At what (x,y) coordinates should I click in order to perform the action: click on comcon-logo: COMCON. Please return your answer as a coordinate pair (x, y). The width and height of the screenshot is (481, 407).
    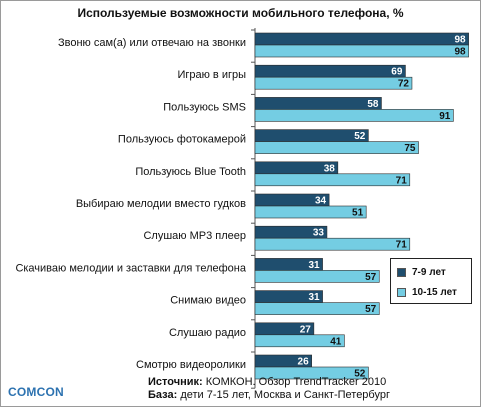
    Looking at the image, I should click on (36, 392).